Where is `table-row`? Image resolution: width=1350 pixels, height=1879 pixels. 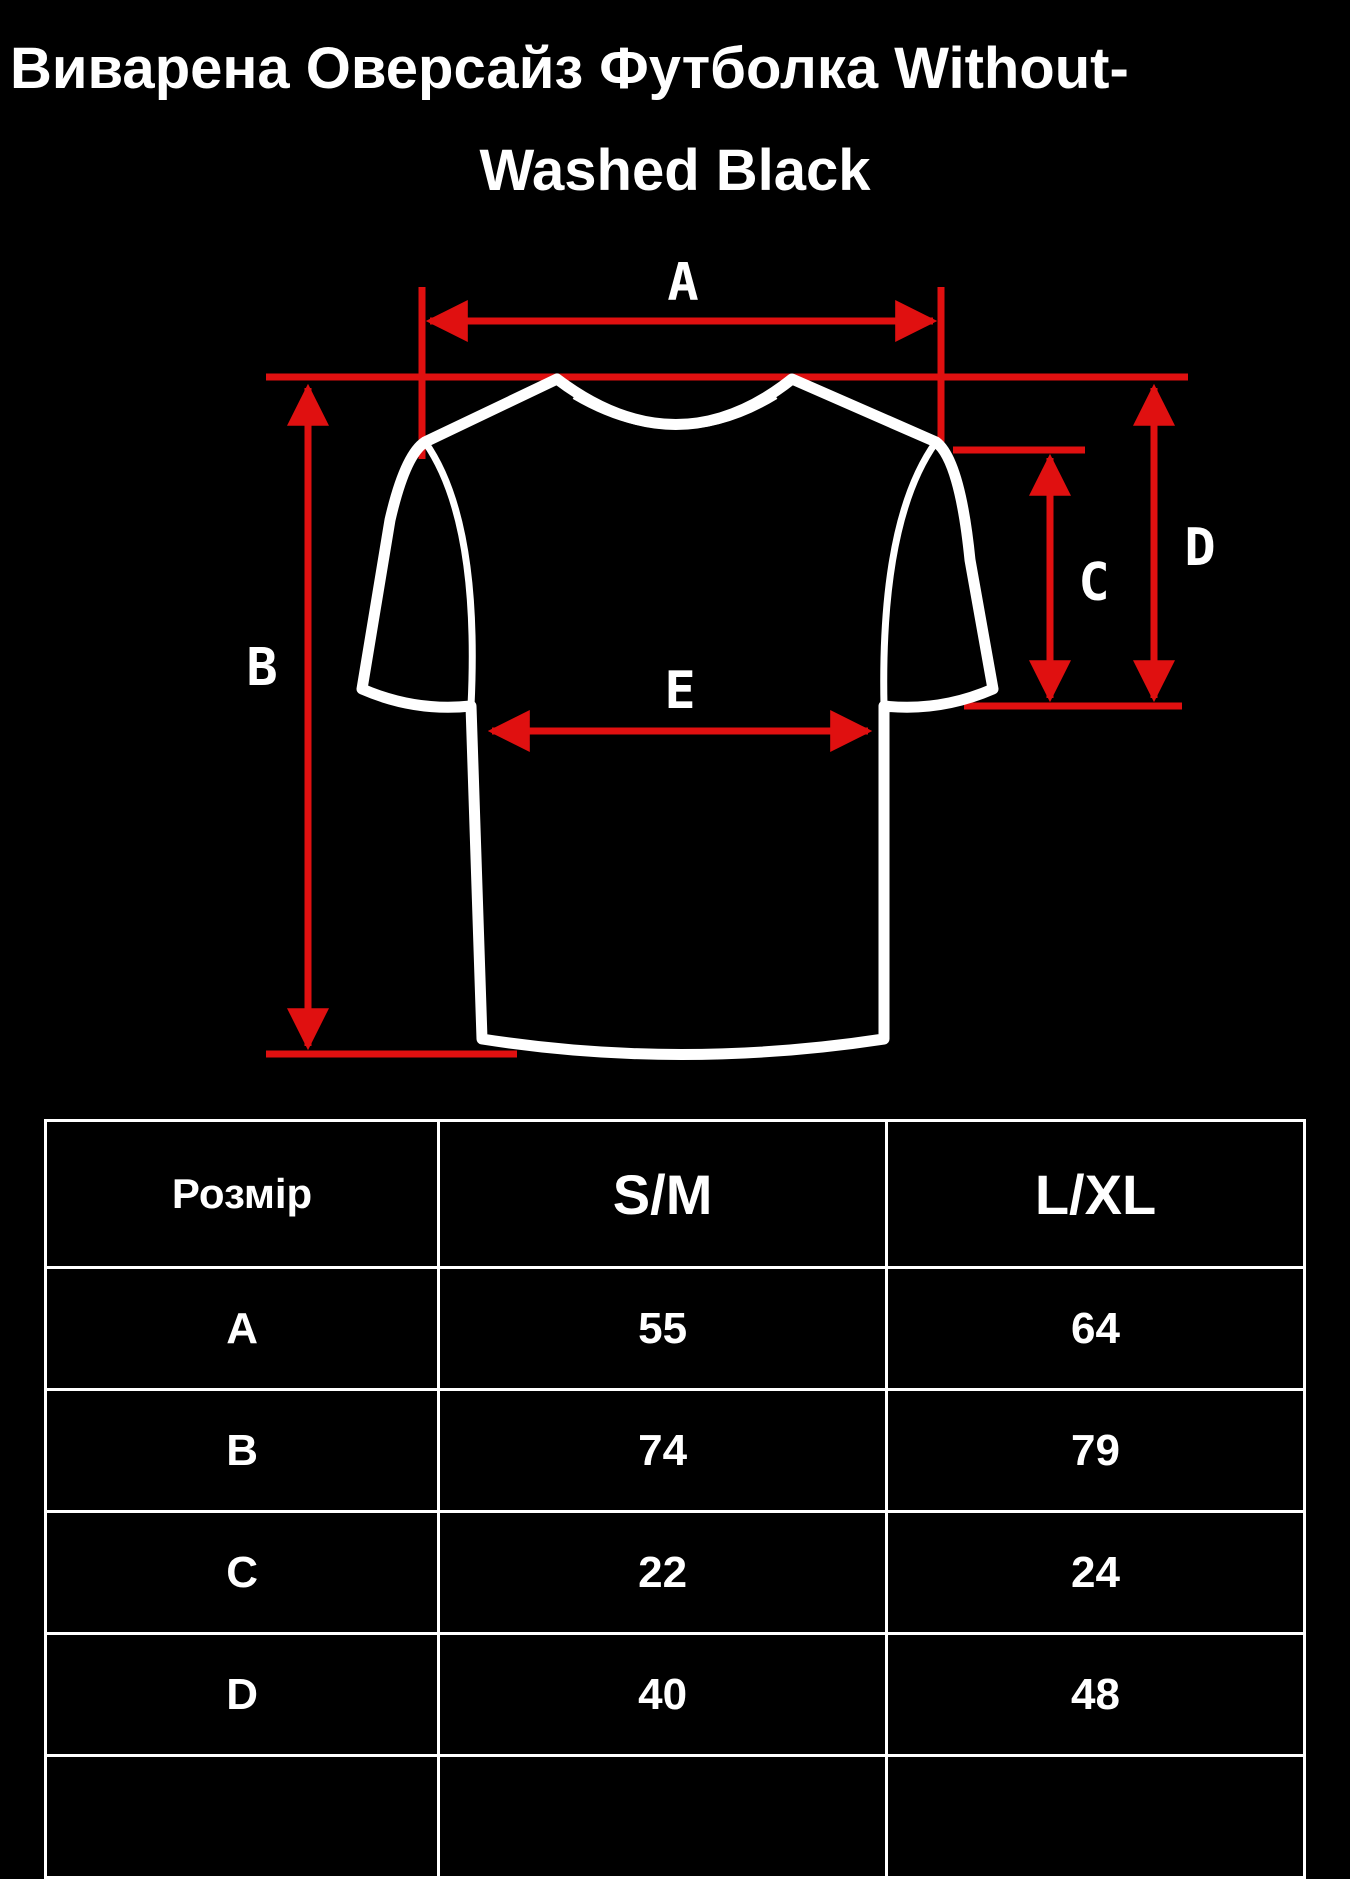
table-row is located at coordinates (675, 1816).